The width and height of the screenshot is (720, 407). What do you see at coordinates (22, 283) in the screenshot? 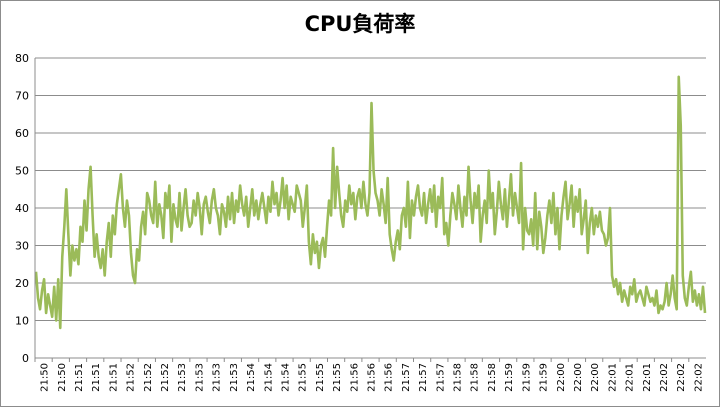
I see `y-tick-label: 20` at bounding box center [22, 283].